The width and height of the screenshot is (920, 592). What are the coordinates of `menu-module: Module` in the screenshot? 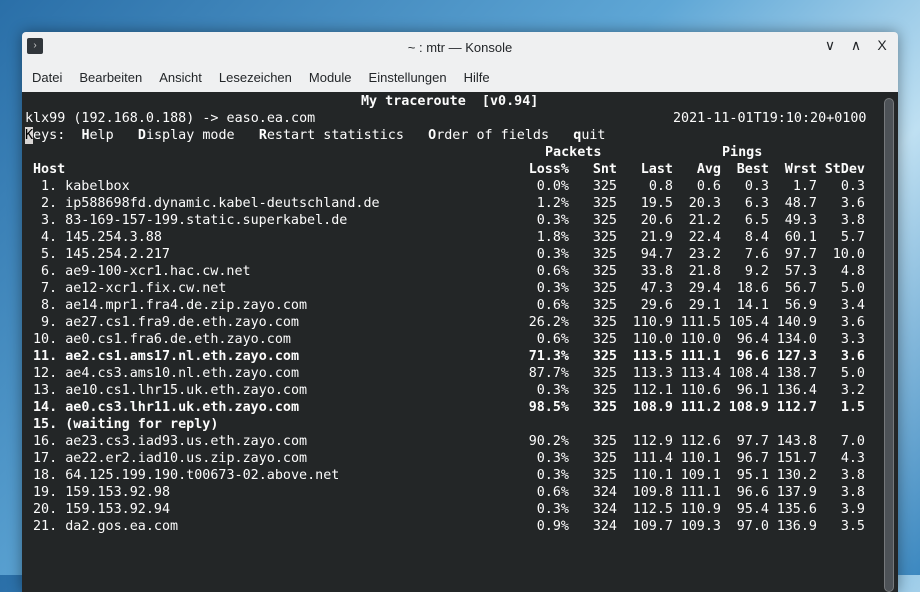 It's located at (330, 77).